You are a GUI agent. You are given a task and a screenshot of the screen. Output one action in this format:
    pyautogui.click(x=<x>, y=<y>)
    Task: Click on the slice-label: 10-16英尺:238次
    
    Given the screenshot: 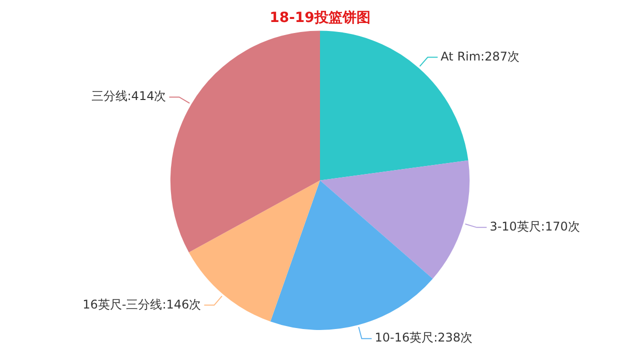 What is the action you would take?
    pyautogui.click(x=423, y=337)
    